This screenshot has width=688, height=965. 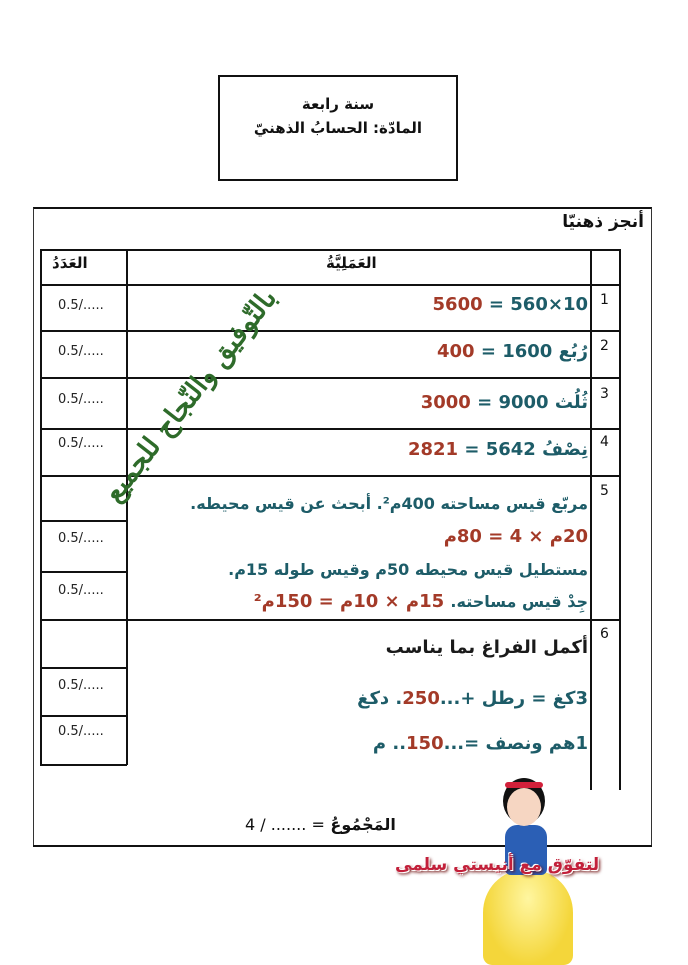 I want to click on operation-2: رُبُع 1600 = 400, so click(x=512, y=351).